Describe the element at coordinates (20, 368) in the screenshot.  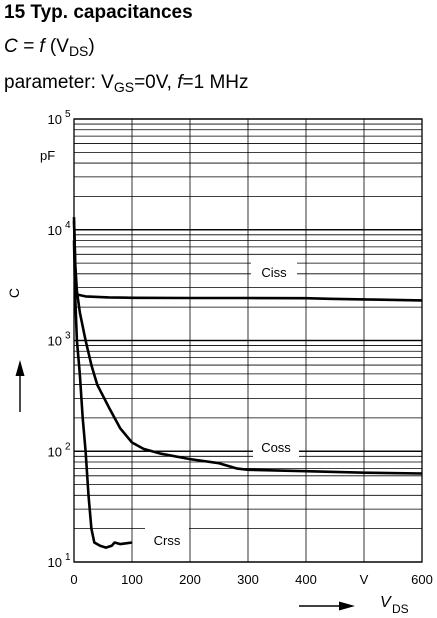
I see `y-axis-arrow-head` at that location.